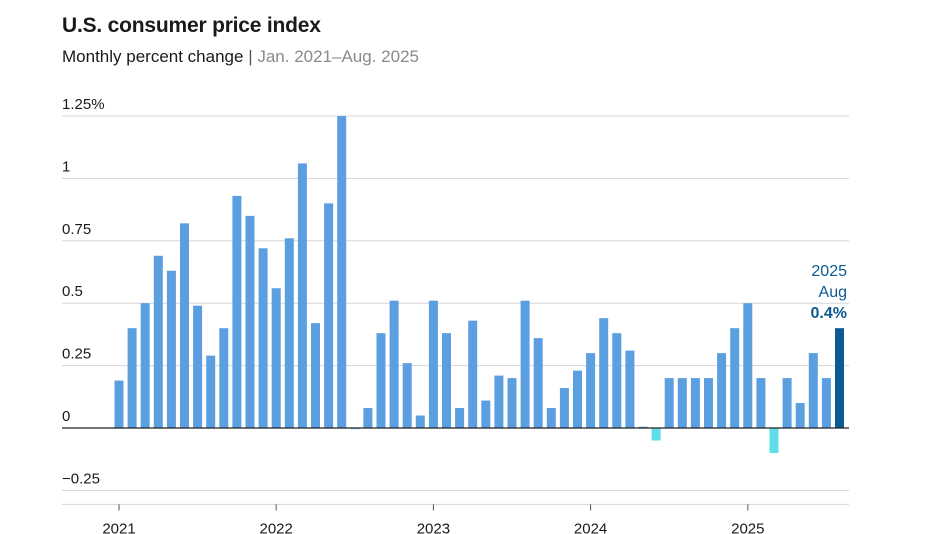 The height and width of the screenshot is (534, 949). What do you see at coordinates (833, 292) in the screenshot?
I see `callout-month: Aug` at bounding box center [833, 292].